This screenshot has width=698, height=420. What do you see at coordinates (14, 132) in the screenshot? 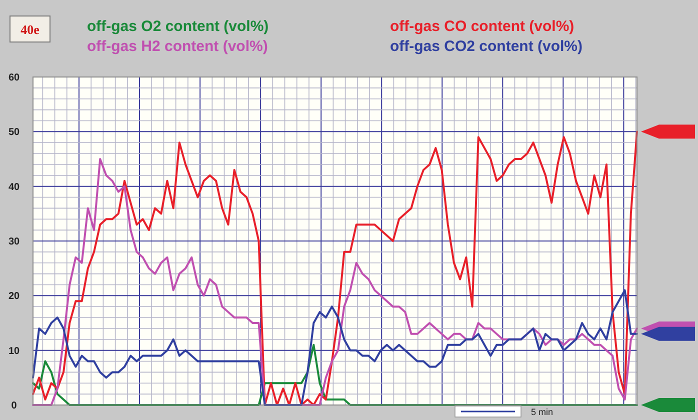
I see `y-tick-label: 50` at bounding box center [14, 132].